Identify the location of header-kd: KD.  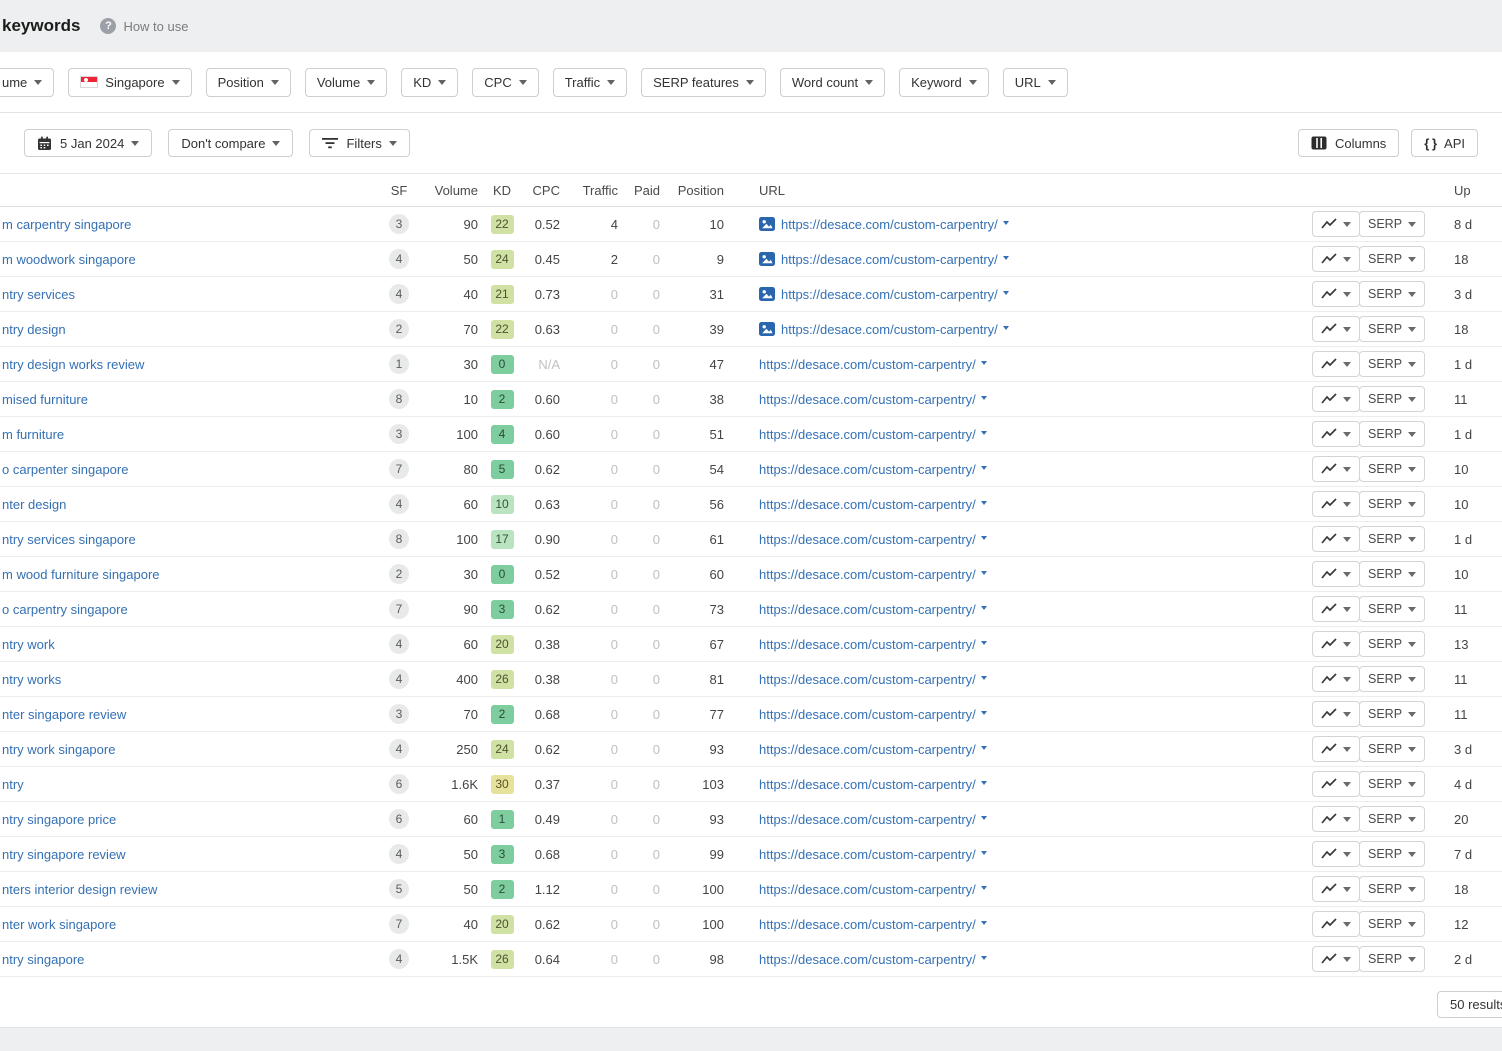
(502, 190).